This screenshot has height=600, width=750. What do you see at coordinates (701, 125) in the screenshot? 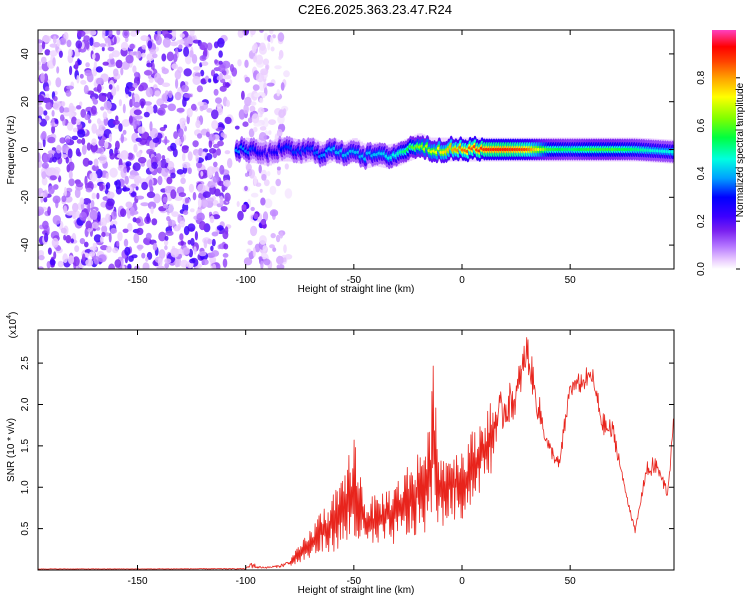
I see `colorbar-tick-label: 0.6` at bounding box center [701, 125].